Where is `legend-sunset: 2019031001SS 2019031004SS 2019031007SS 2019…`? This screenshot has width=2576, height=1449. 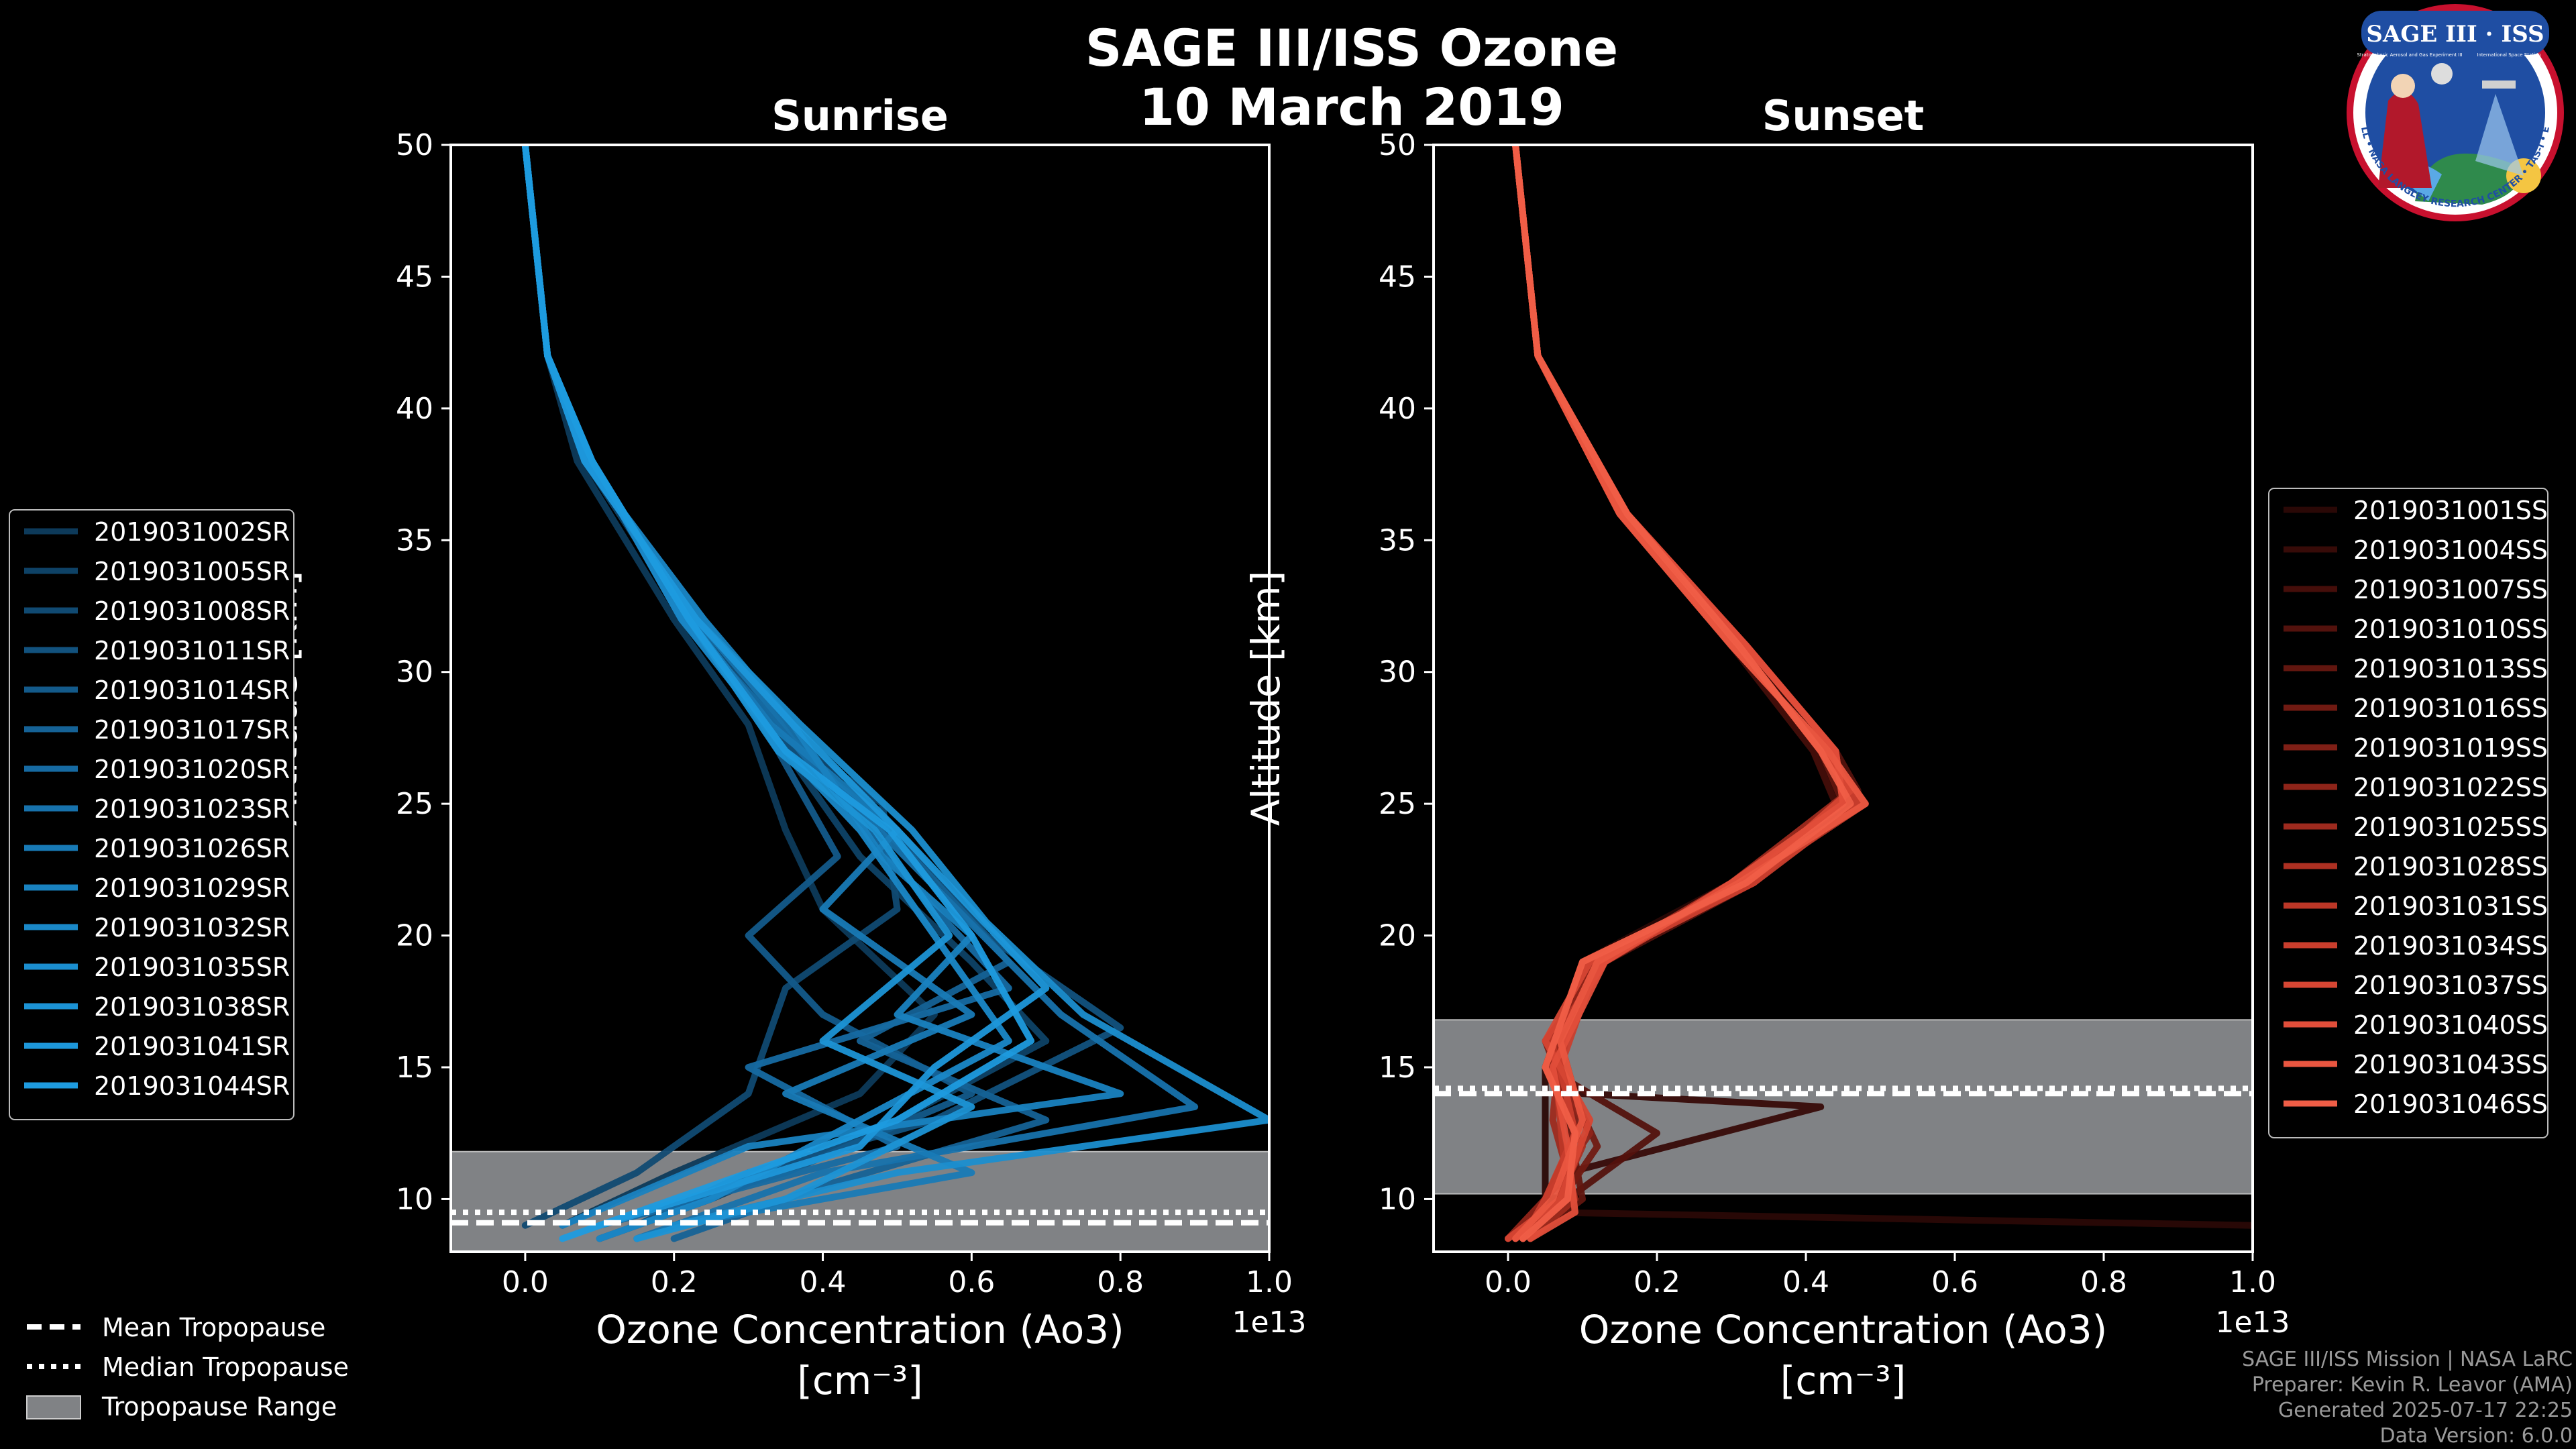
legend-sunset: 2019031001SS 2019031004SS 2019031007SS 2019… is located at coordinates (2408, 813).